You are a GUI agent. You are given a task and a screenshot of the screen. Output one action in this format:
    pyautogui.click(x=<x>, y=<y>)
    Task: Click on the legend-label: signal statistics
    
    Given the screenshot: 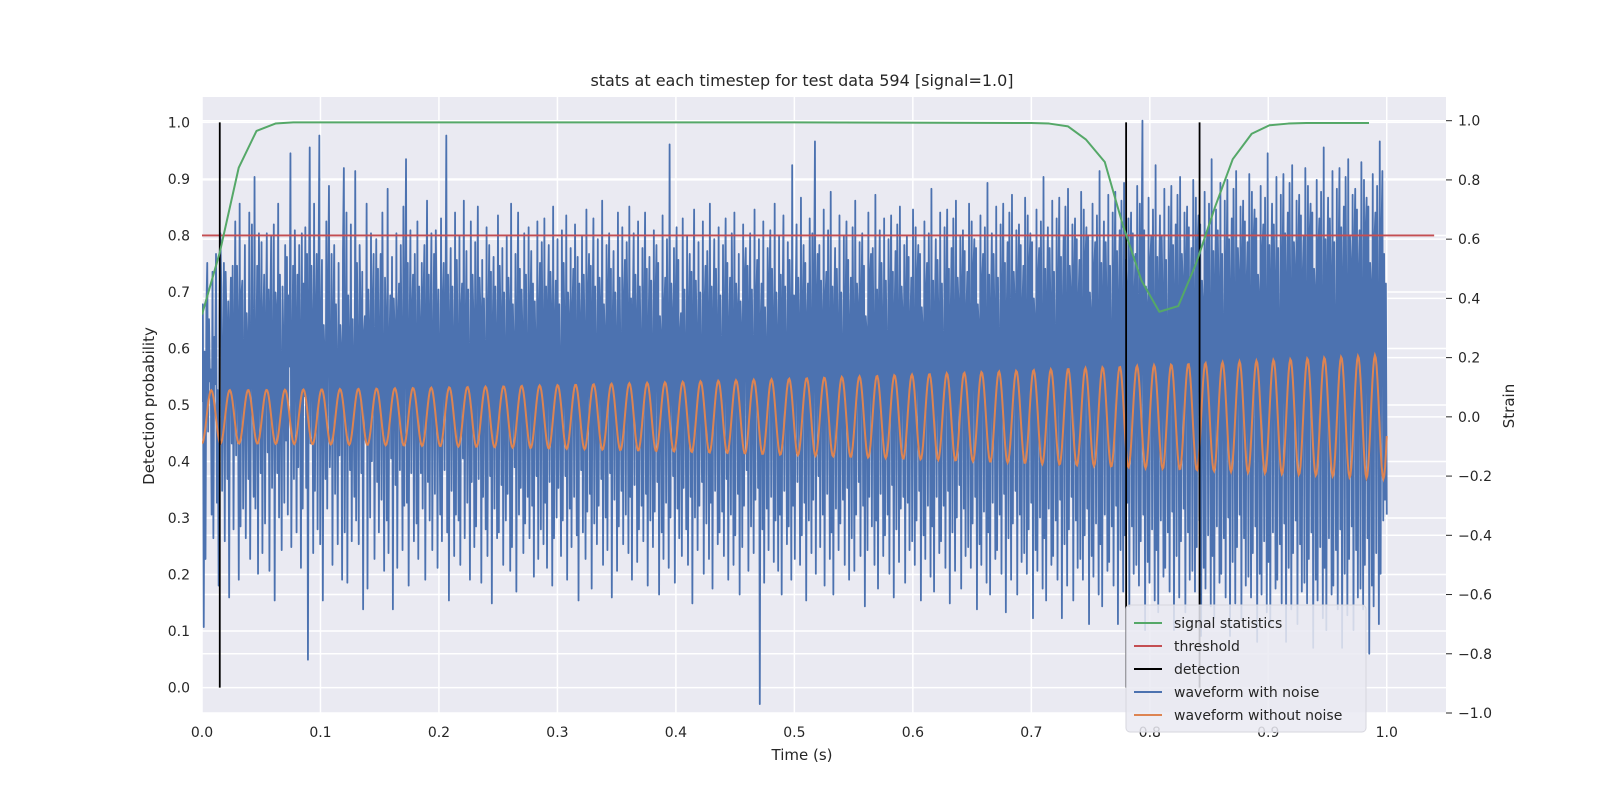 What is the action you would take?
    pyautogui.click(x=1228, y=624)
    